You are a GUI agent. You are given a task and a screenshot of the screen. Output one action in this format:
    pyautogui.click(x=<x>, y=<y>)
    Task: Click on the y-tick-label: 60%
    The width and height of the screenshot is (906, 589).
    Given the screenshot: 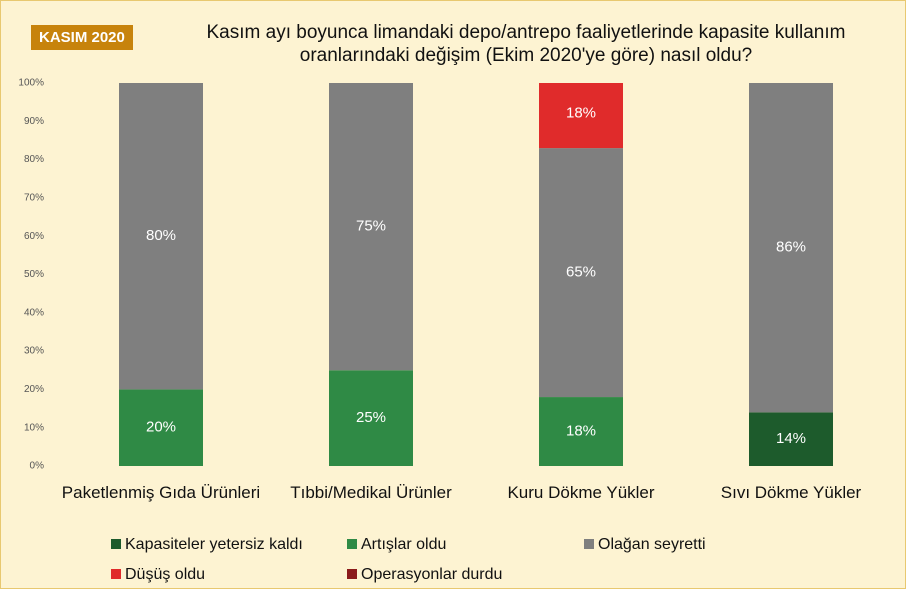 What is the action you would take?
    pyautogui.click(x=34, y=236)
    